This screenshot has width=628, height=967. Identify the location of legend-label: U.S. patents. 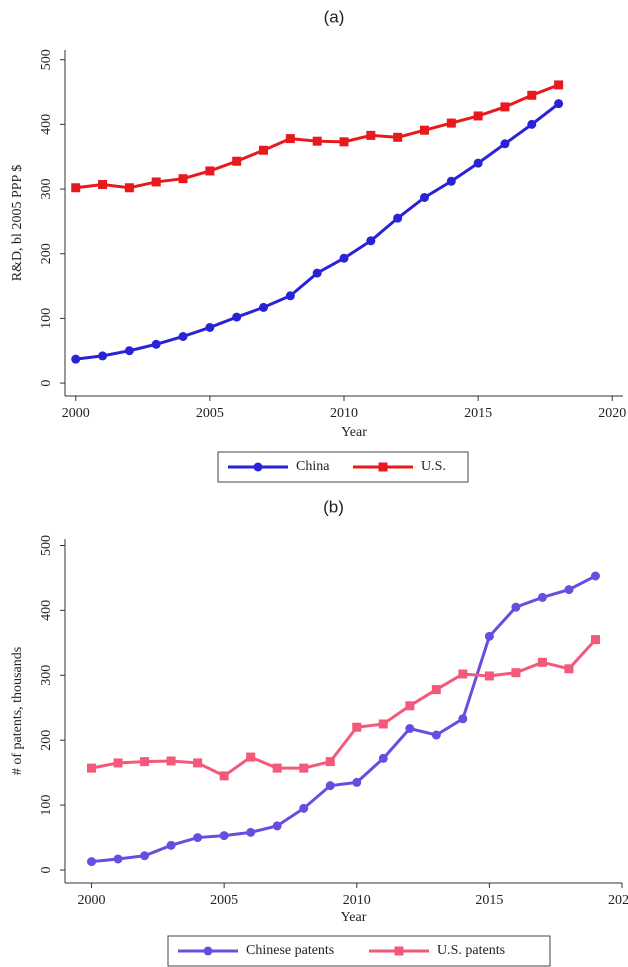
(471, 950).